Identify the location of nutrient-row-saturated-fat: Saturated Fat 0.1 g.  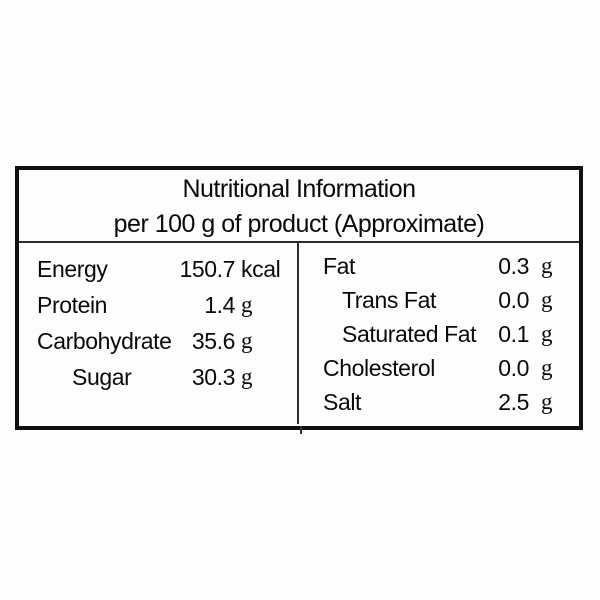
(451, 334).